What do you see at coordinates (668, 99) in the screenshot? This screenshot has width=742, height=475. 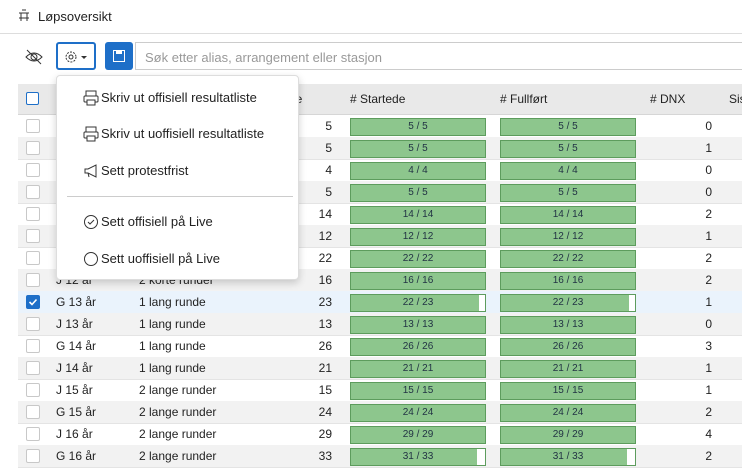 I see `column-header: # DNX` at bounding box center [668, 99].